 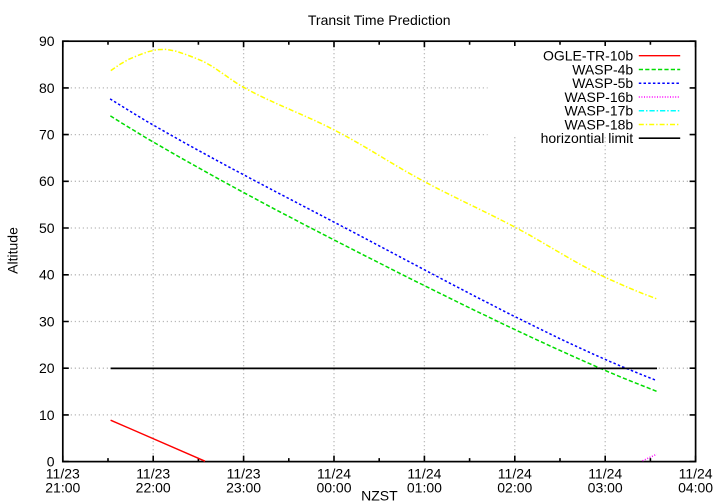 I want to click on svg-text: WASP-4b, so click(x=602, y=69).